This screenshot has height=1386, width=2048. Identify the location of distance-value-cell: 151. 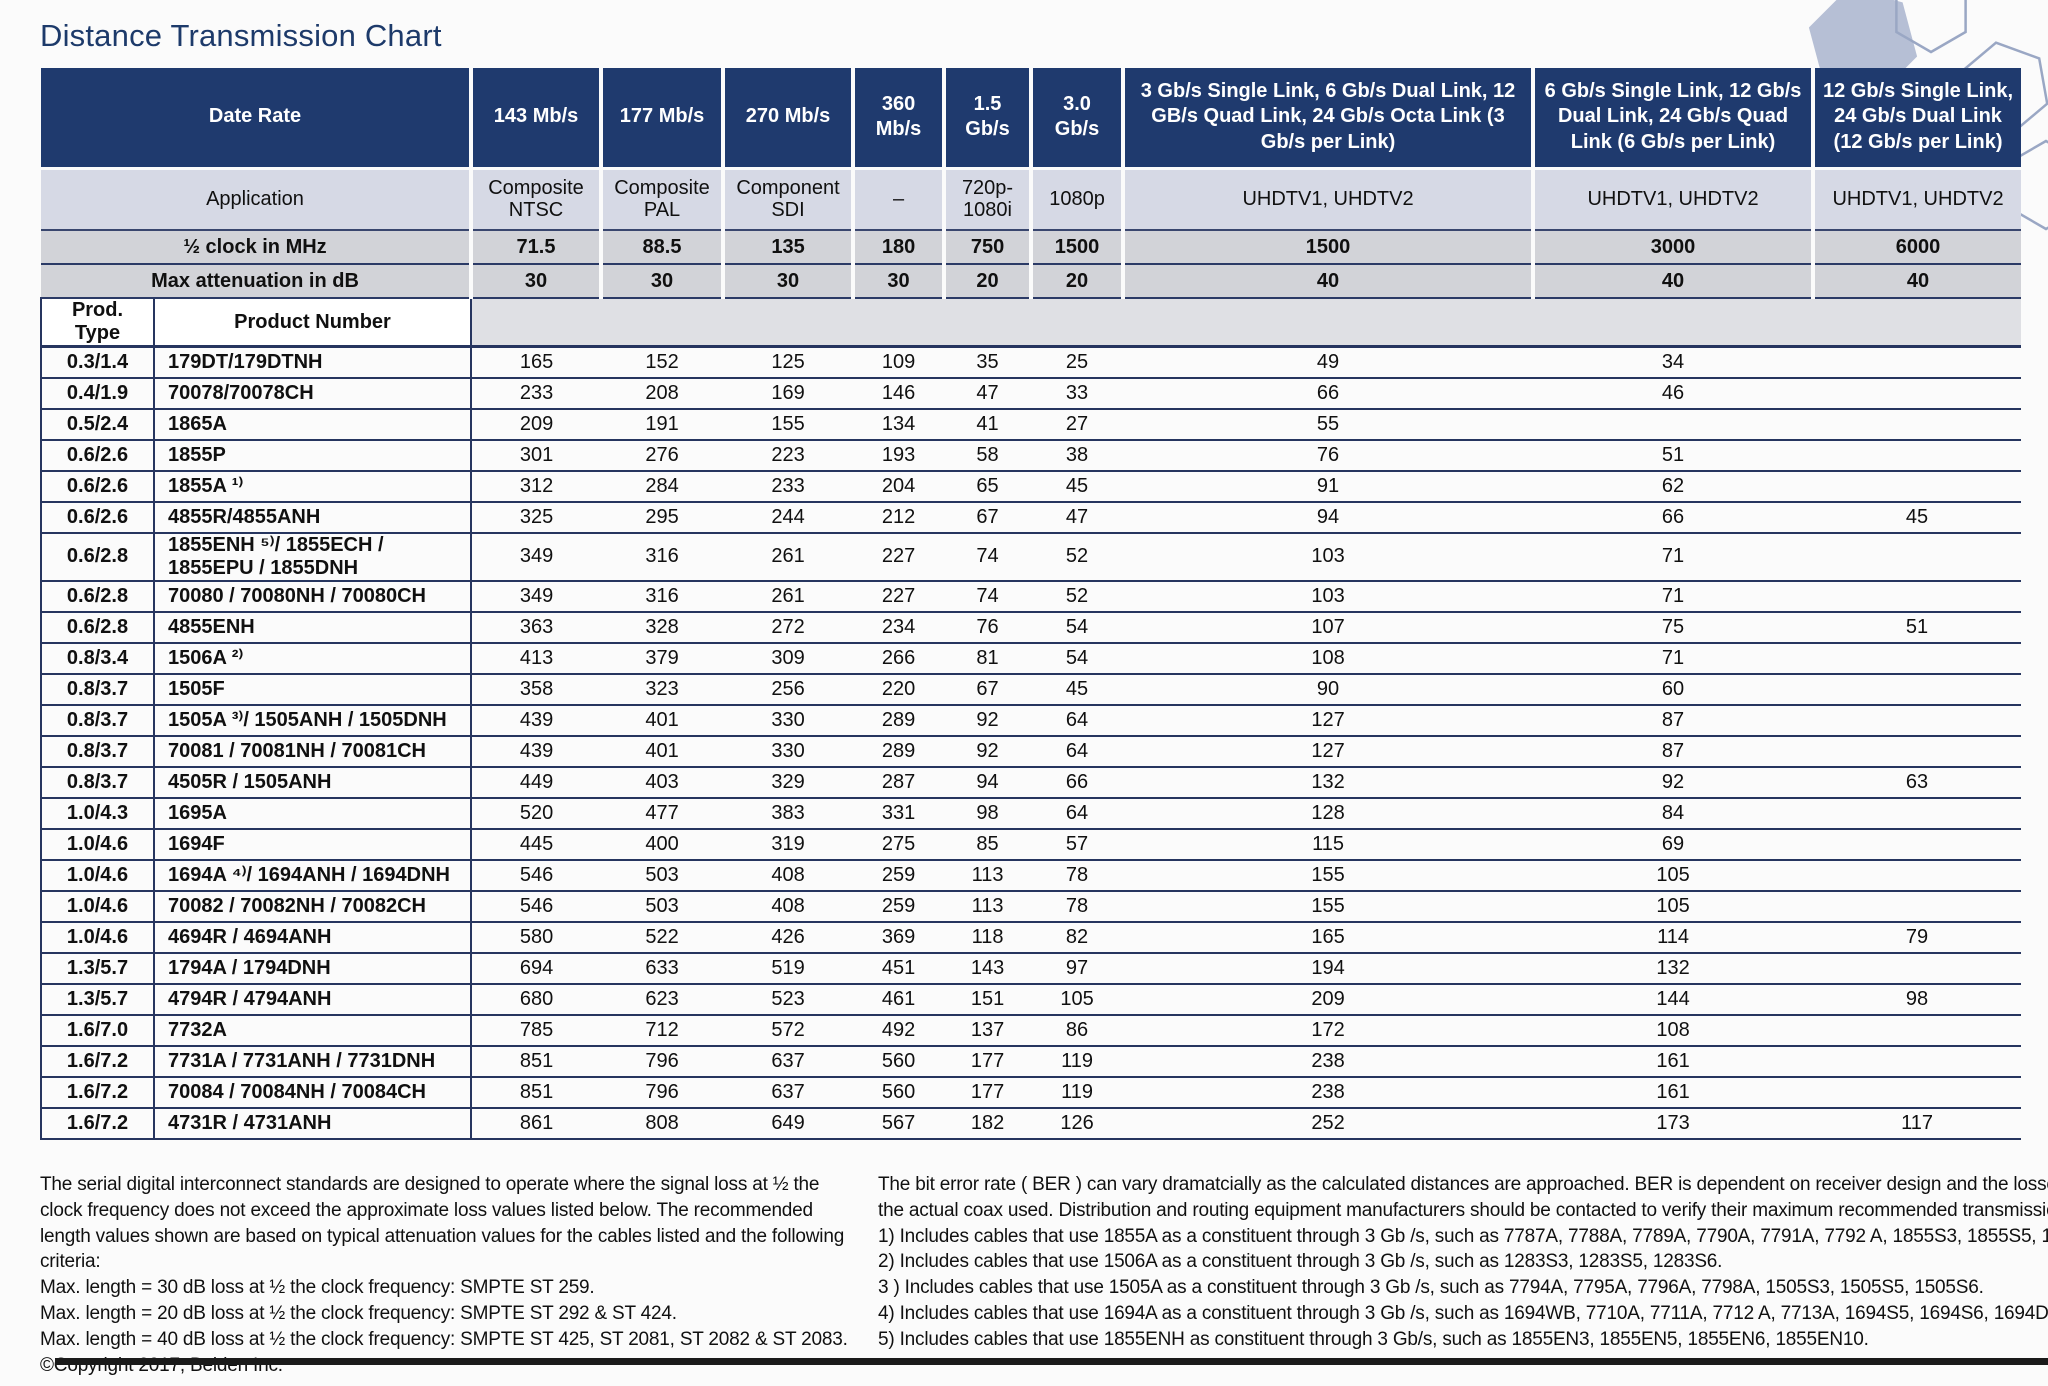
(988, 999).